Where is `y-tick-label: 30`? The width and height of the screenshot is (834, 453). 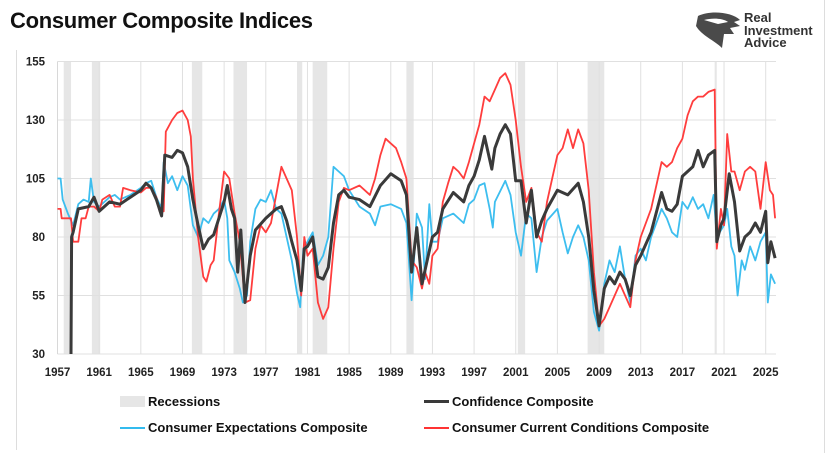 y-tick-label: 30 is located at coordinates (38, 355).